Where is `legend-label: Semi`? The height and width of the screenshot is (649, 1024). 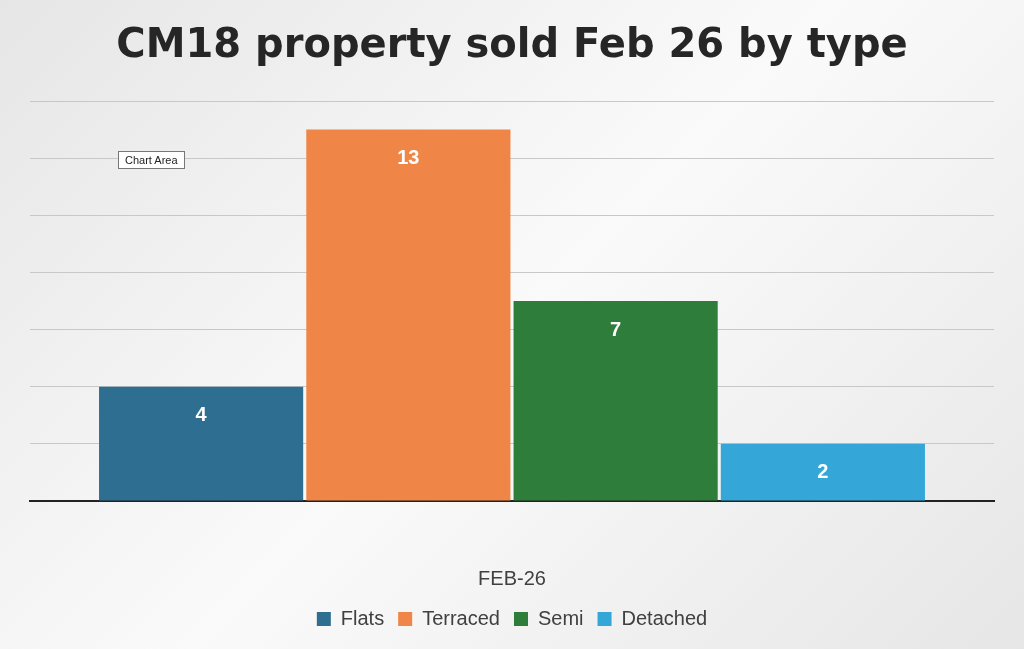
legend-label: Semi is located at coordinates (560, 617).